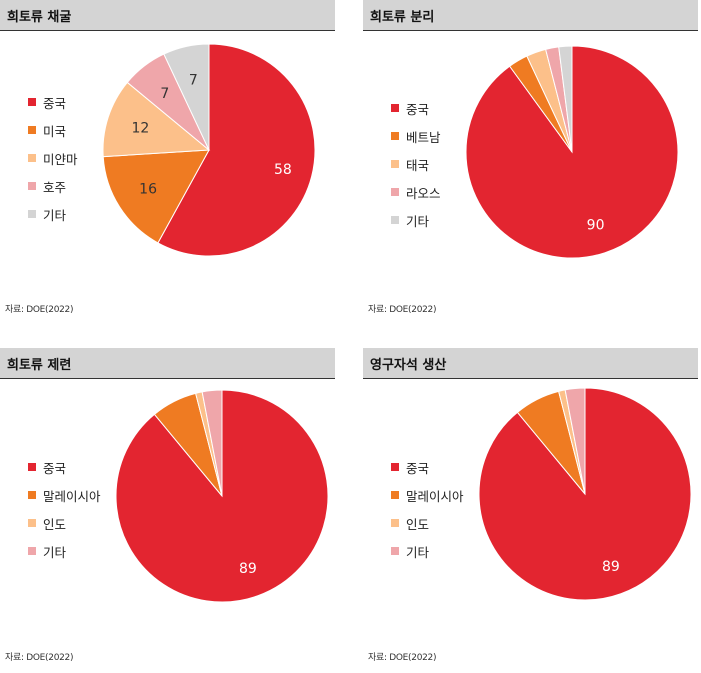 This screenshot has height=673, width=701. What do you see at coordinates (596, 226) in the screenshot?
I see `data-label: 90` at bounding box center [596, 226].